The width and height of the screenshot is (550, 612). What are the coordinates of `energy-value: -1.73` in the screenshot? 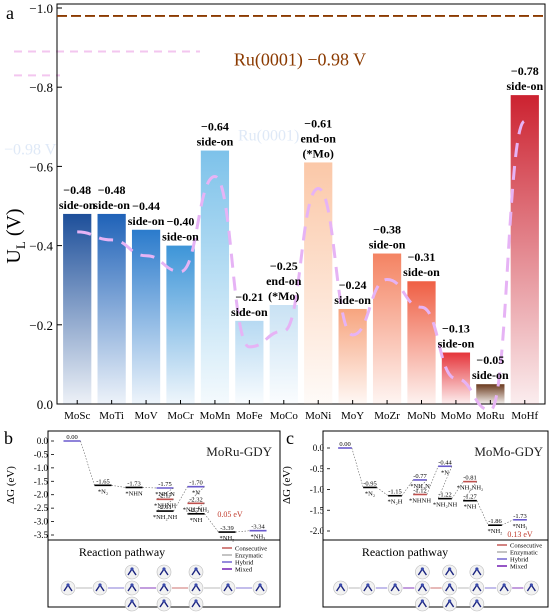 It's located at (520, 516).